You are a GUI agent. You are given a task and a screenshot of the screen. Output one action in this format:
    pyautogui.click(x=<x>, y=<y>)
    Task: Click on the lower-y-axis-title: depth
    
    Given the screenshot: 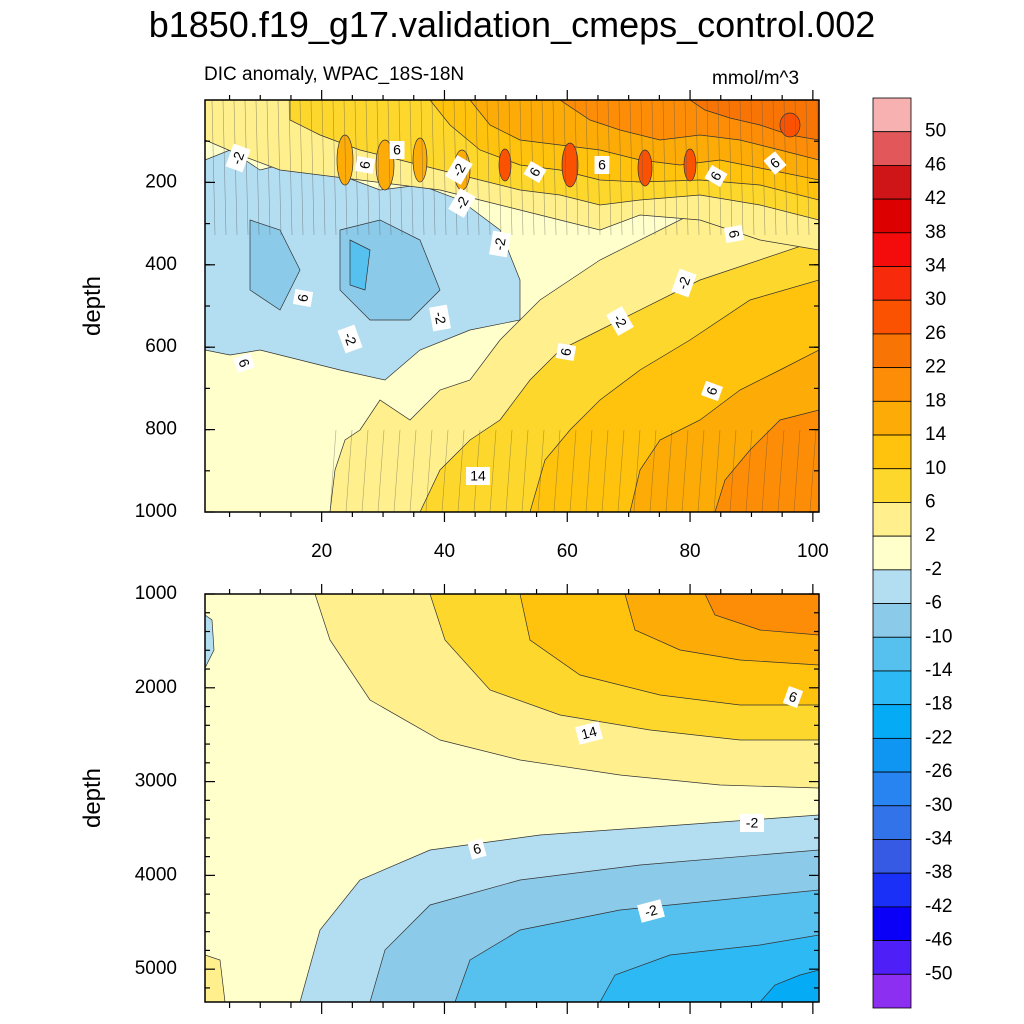 What is the action you would take?
    pyautogui.click(x=92, y=798)
    